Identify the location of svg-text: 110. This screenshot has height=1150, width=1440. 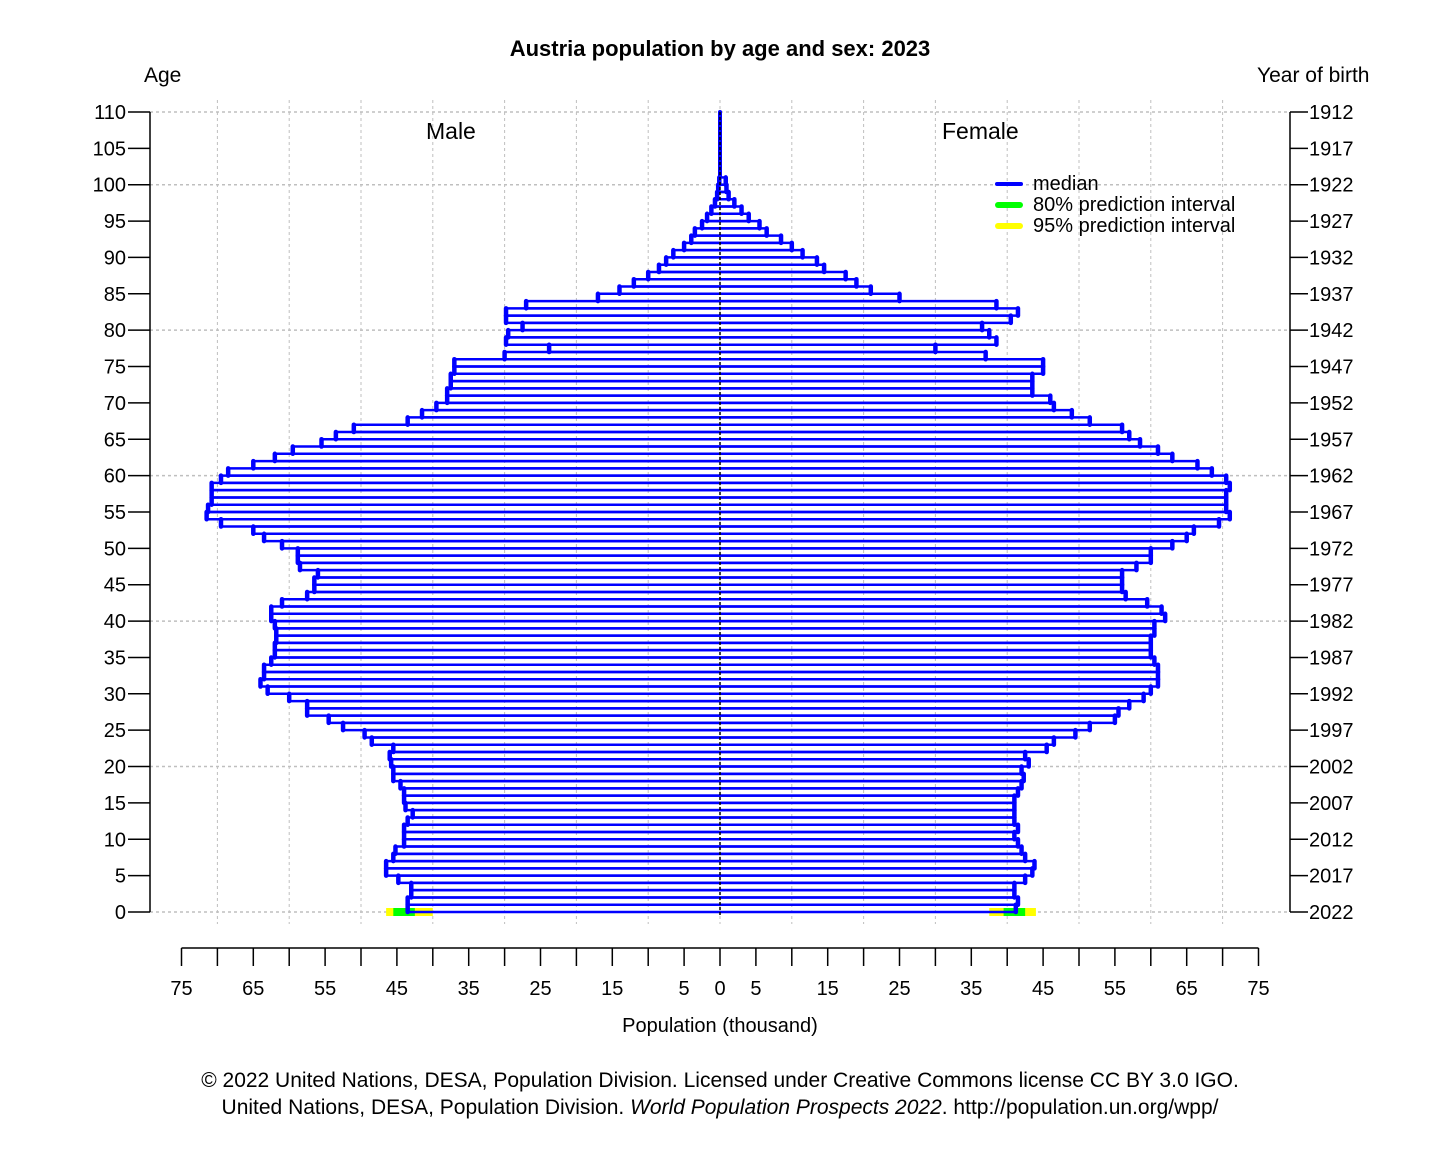
(110, 113).